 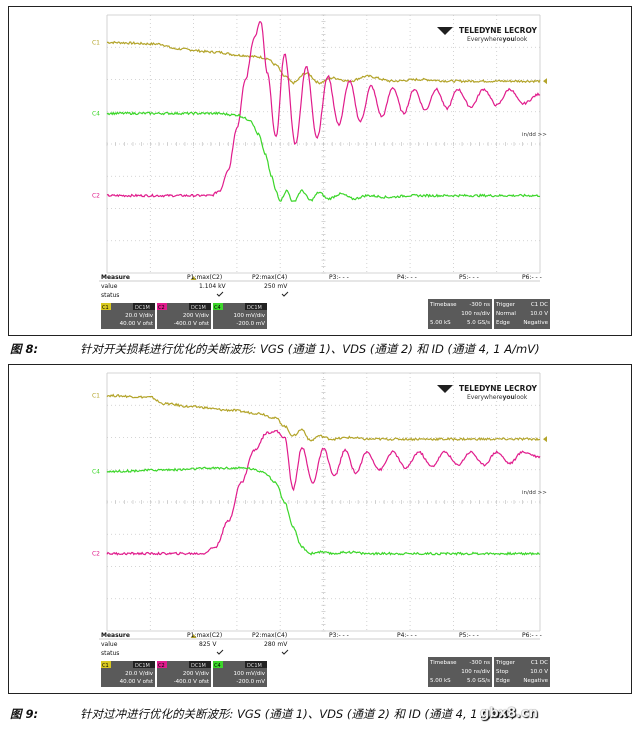 I want to click on channel-offset: -400.0 V ofst, so click(x=192, y=324).